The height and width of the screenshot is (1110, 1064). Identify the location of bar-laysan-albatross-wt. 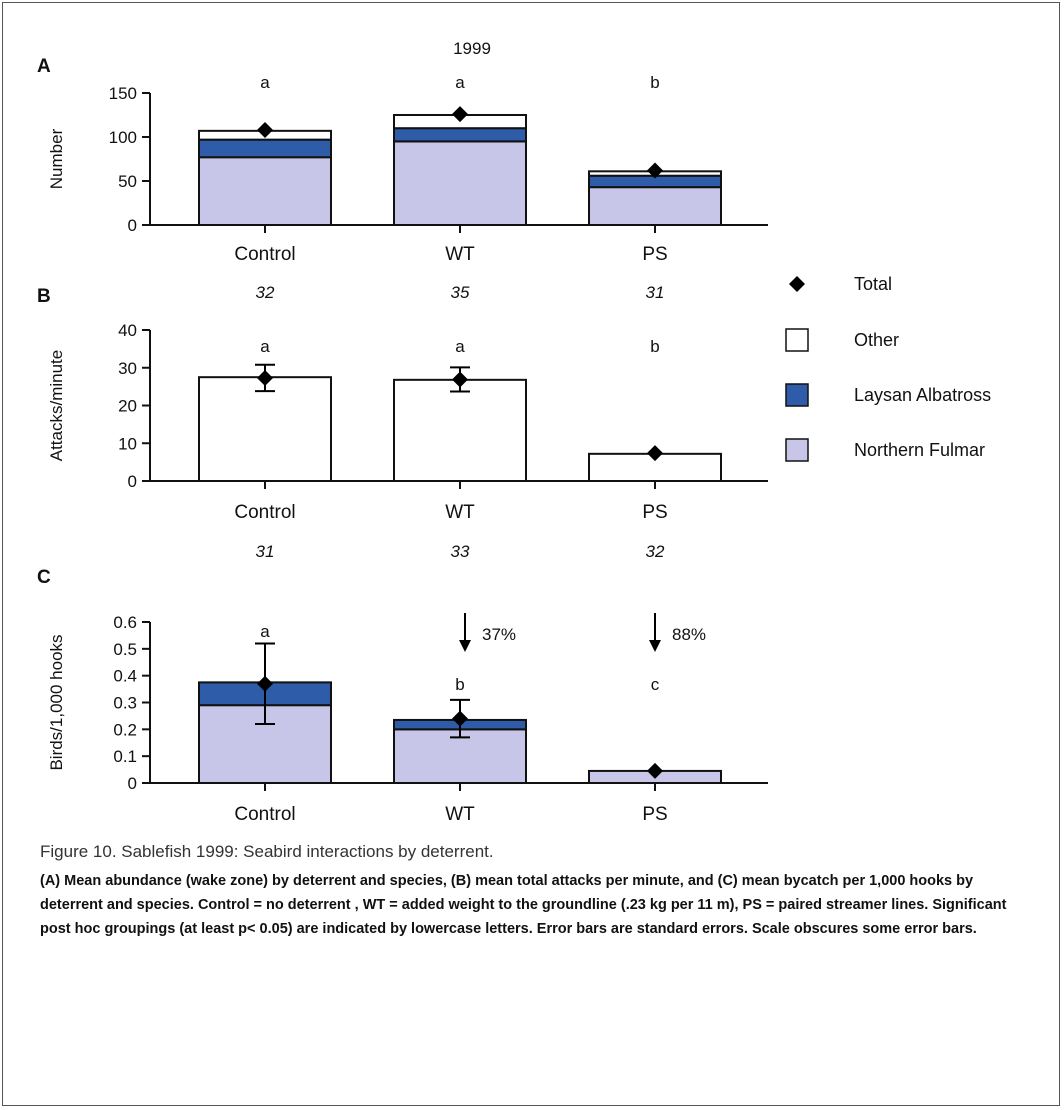
(460, 135).